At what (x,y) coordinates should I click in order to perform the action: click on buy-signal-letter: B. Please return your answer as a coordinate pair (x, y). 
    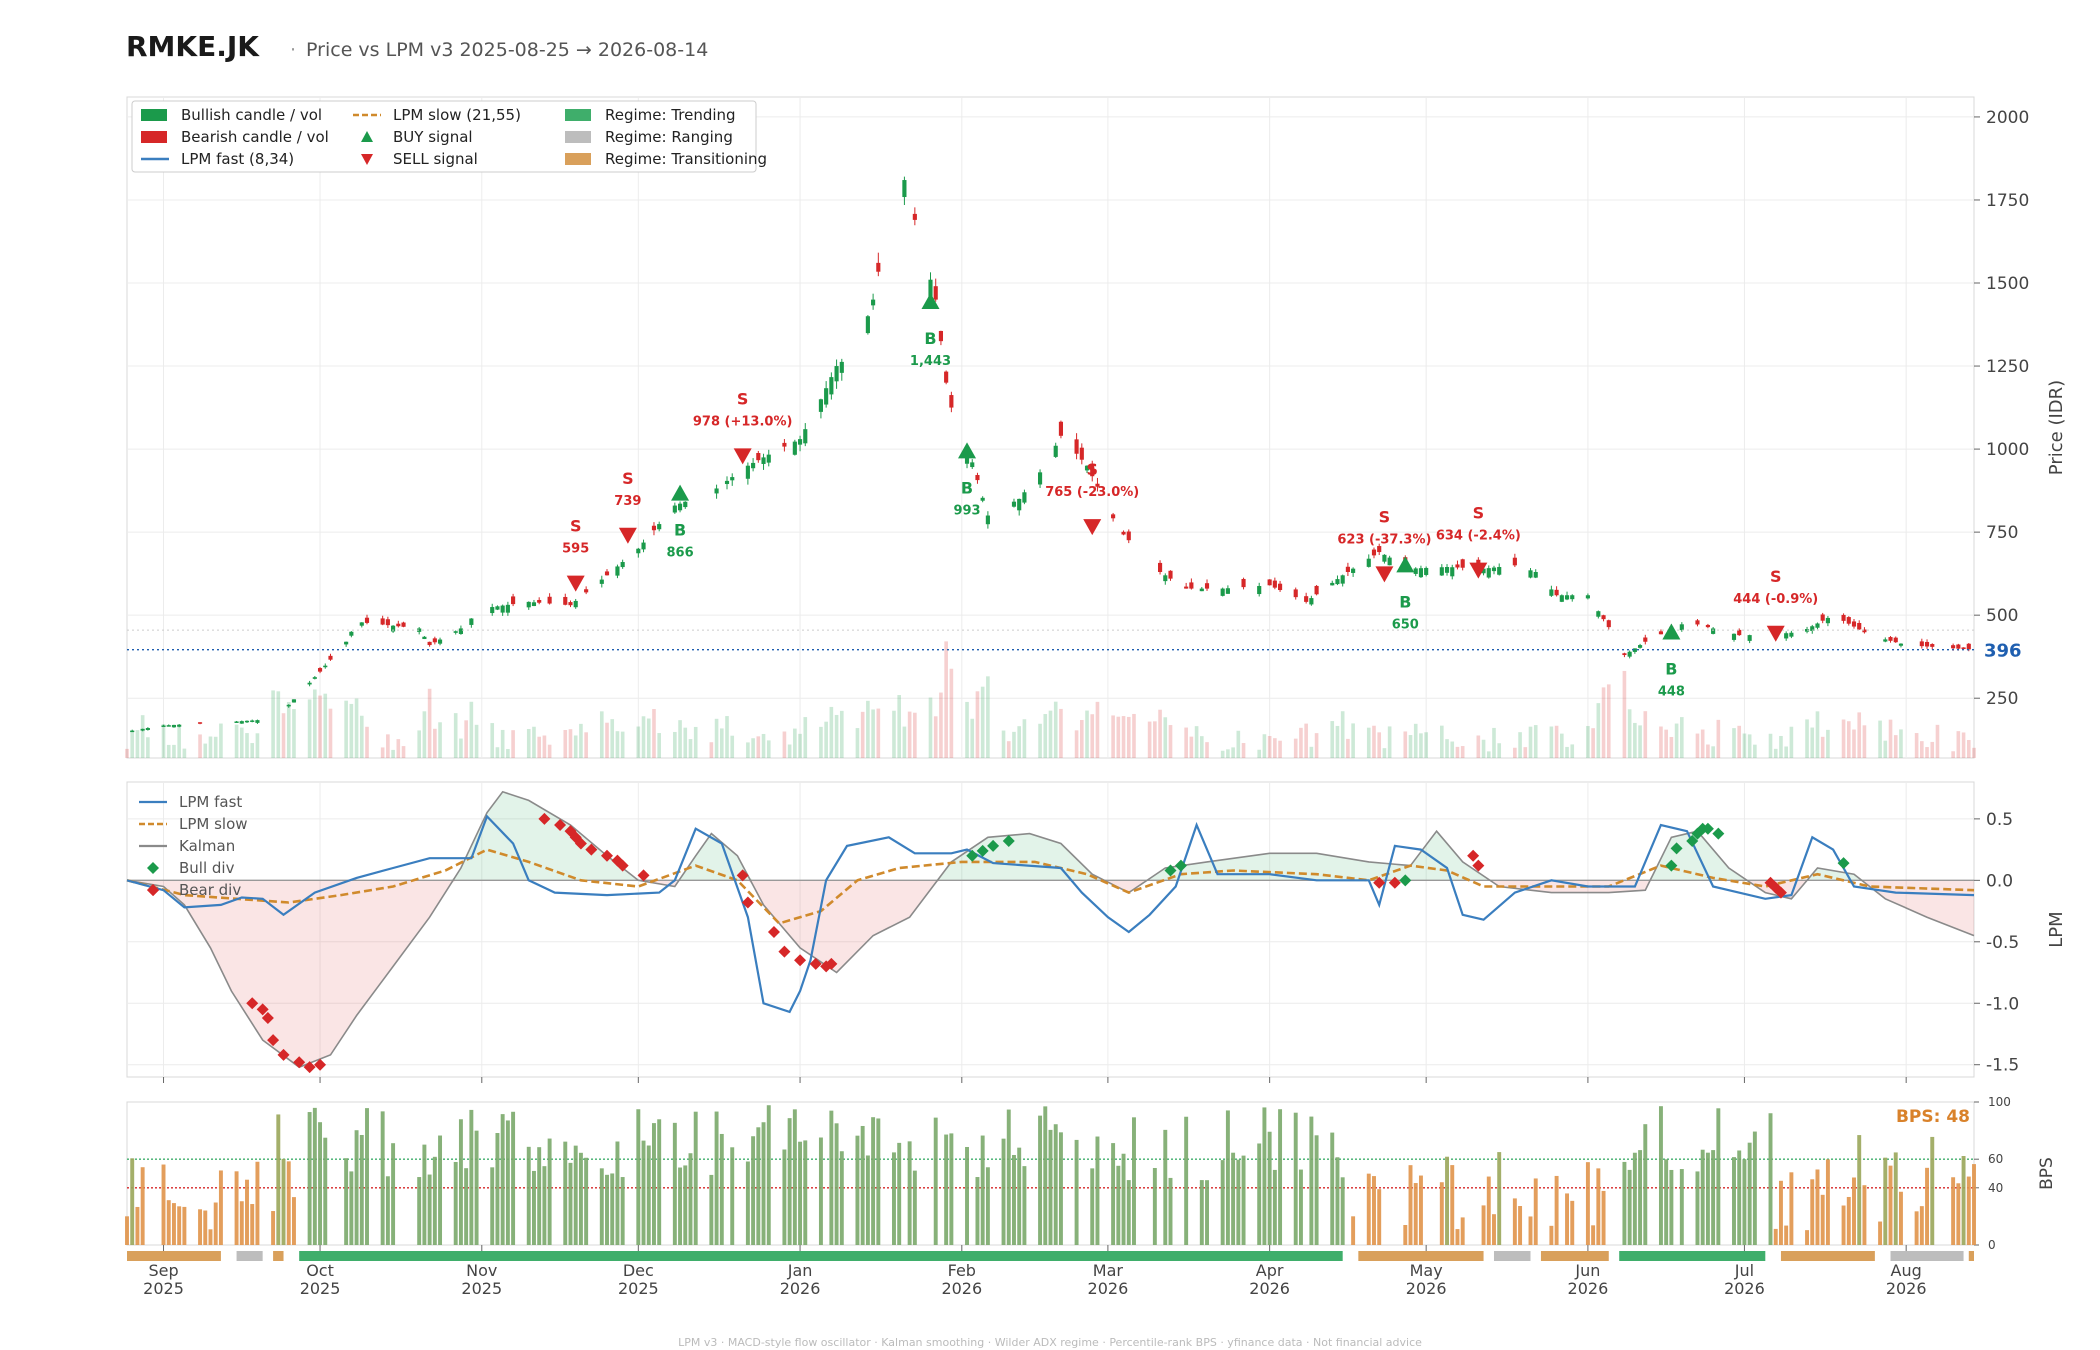
    Looking at the image, I should click on (1671, 668).